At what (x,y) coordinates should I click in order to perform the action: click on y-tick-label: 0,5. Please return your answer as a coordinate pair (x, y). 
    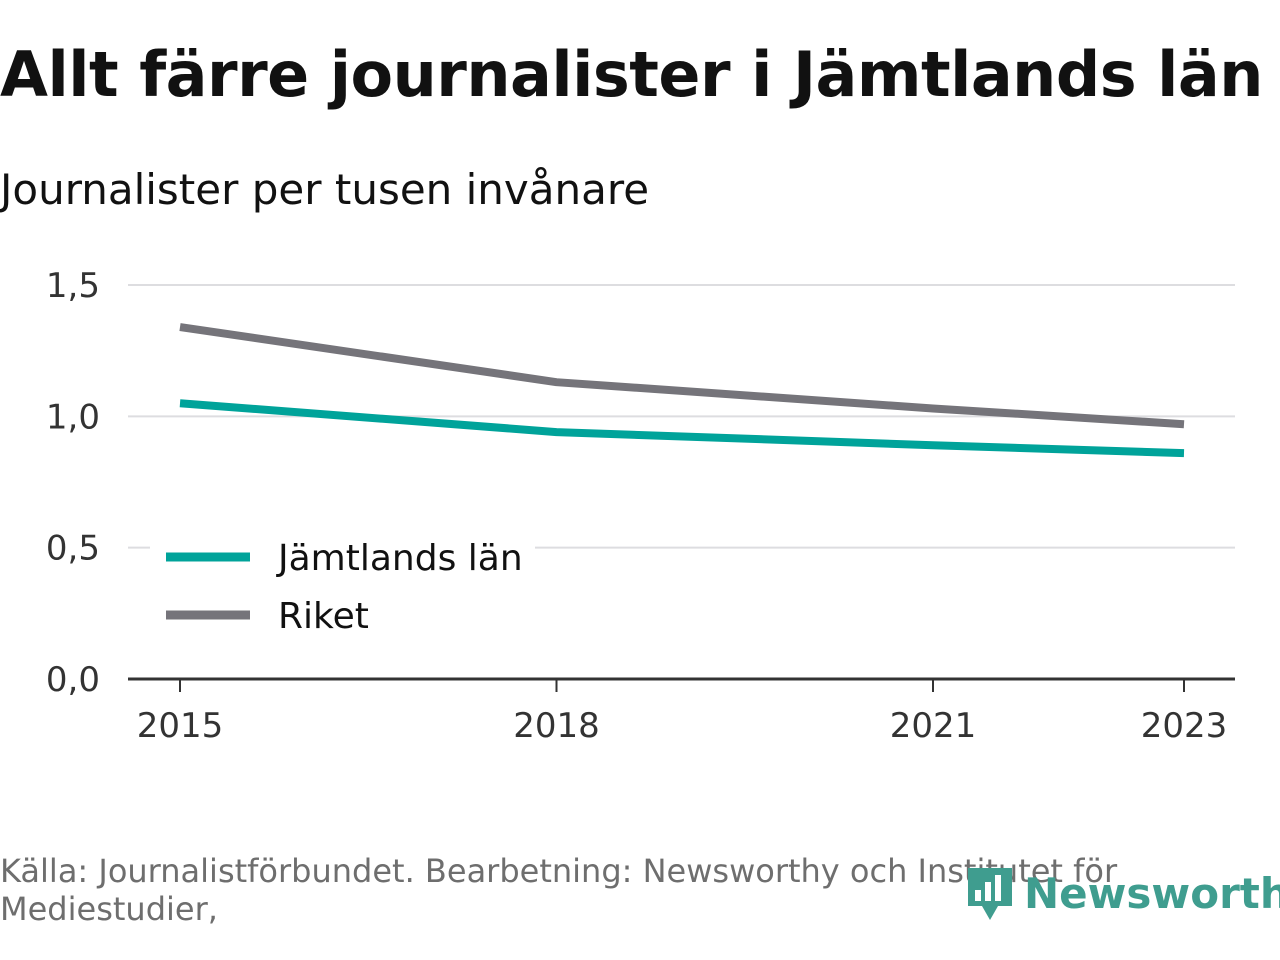
    Looking at the image, I should click on (73, 549).